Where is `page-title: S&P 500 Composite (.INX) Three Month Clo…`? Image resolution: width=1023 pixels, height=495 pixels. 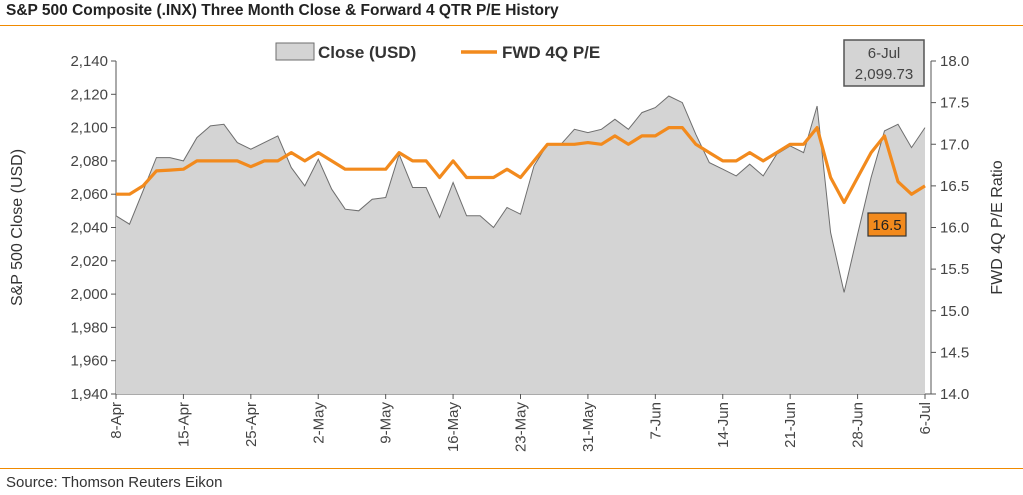
page-title: S&P 500 Composite (.INX) Three Month Clo… is located at coordinates (282, 10).